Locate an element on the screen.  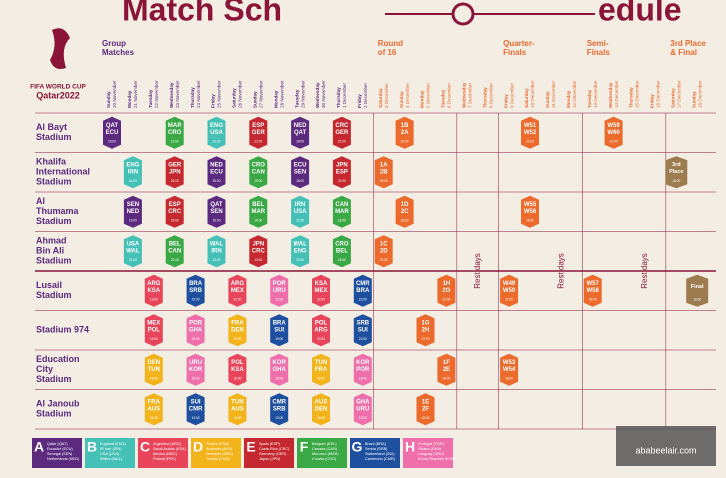
match-team: DEN is located at coordinates (321, 409).